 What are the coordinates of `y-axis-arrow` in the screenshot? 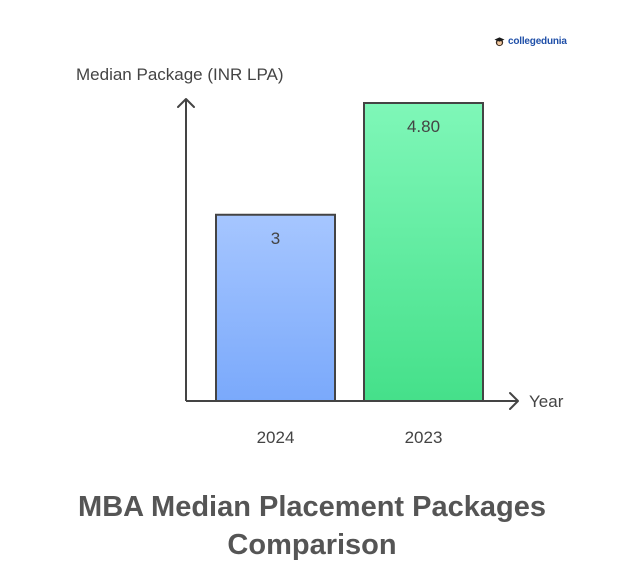 It's located at (186, 103).